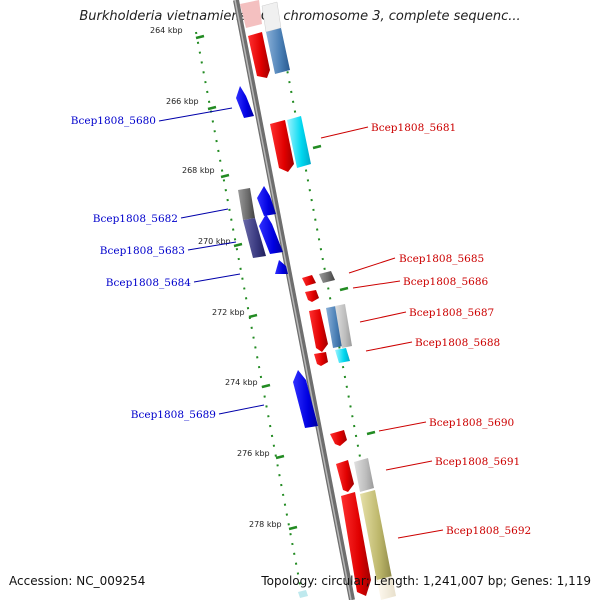 The height and width of the screenshot is (600, 600). Describe the element at coordinates (446, 282) in the screenshot. I see `gene-label-right: Bcep1808_5686` at that location.